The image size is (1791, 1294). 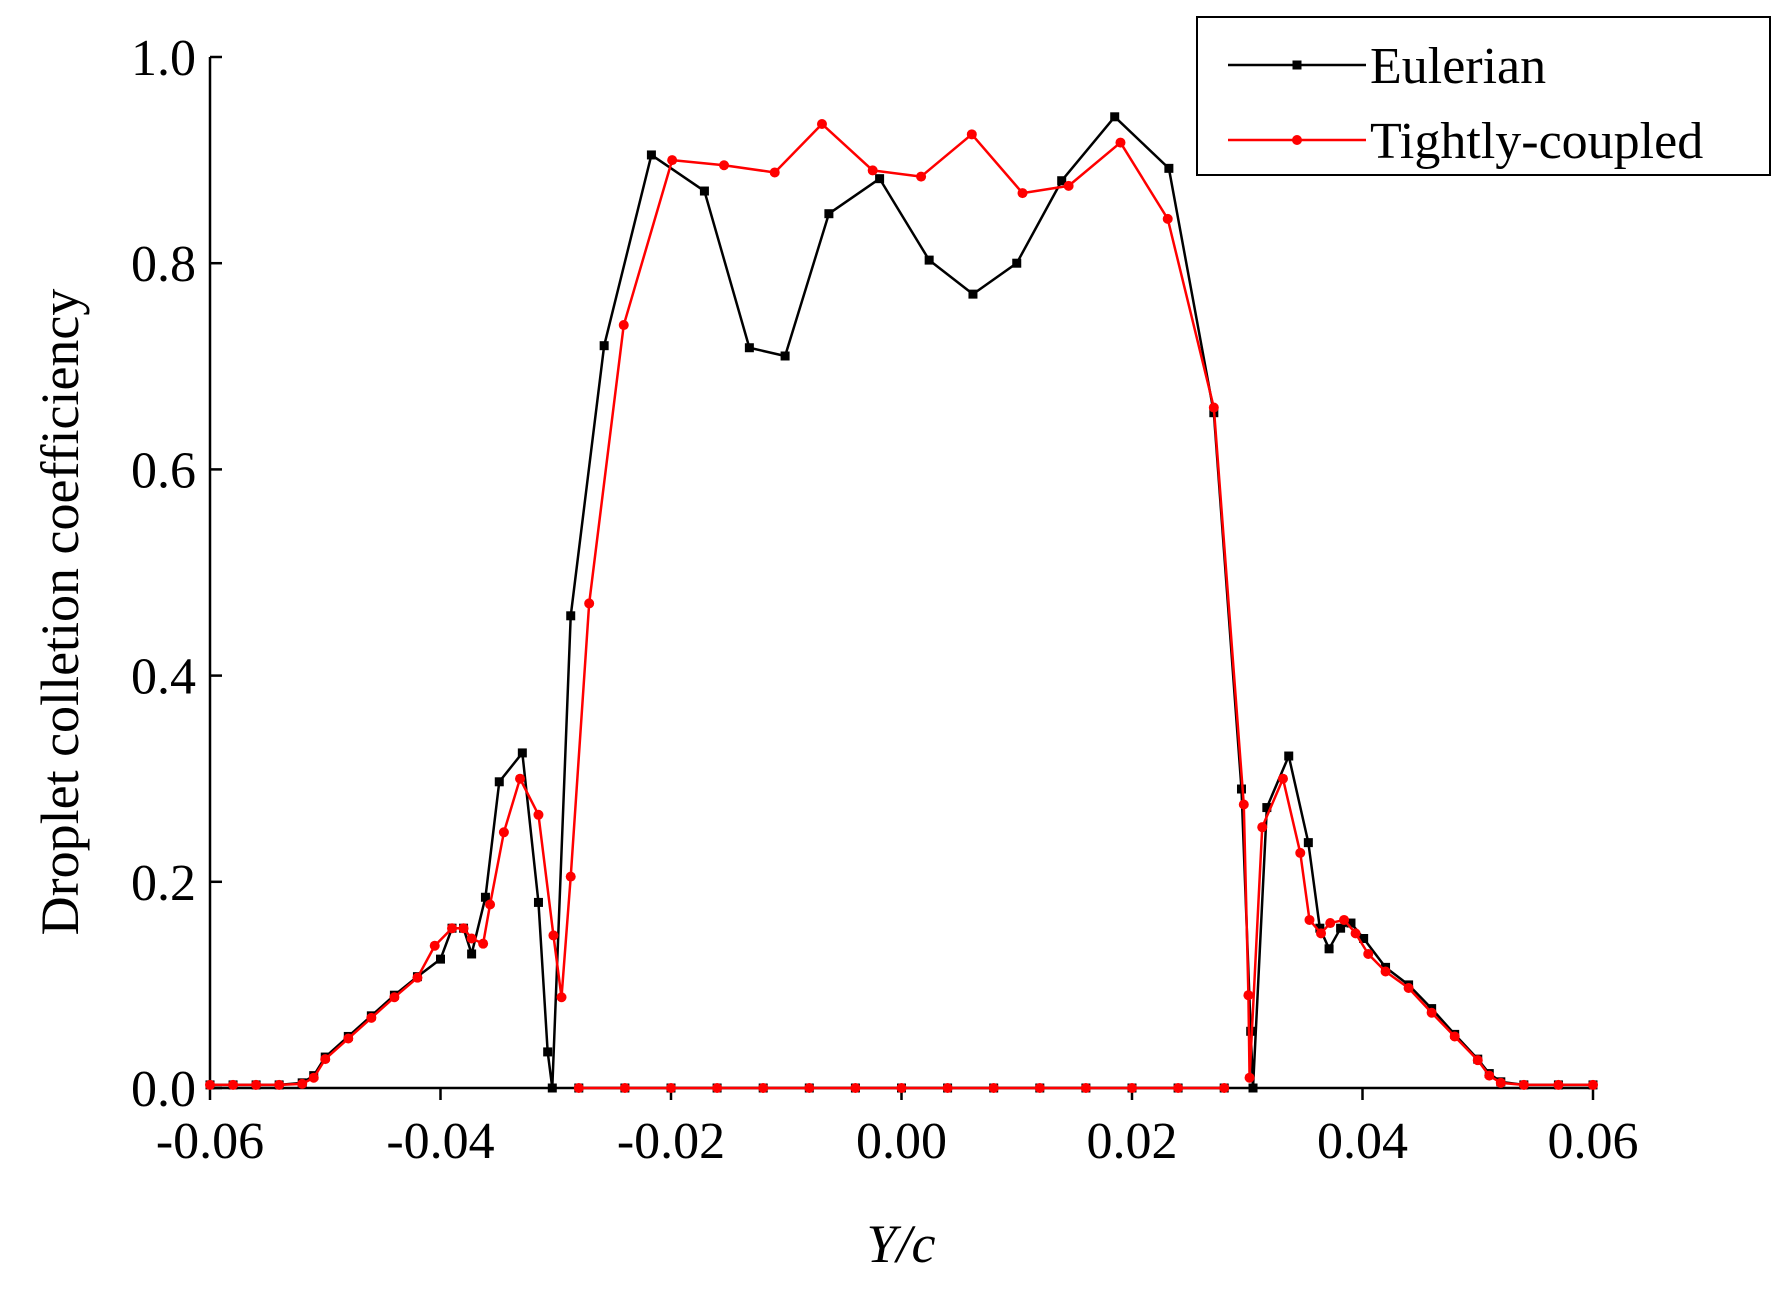 I want to click on y-tick-label: 0.2, so click(x=163, y=883).